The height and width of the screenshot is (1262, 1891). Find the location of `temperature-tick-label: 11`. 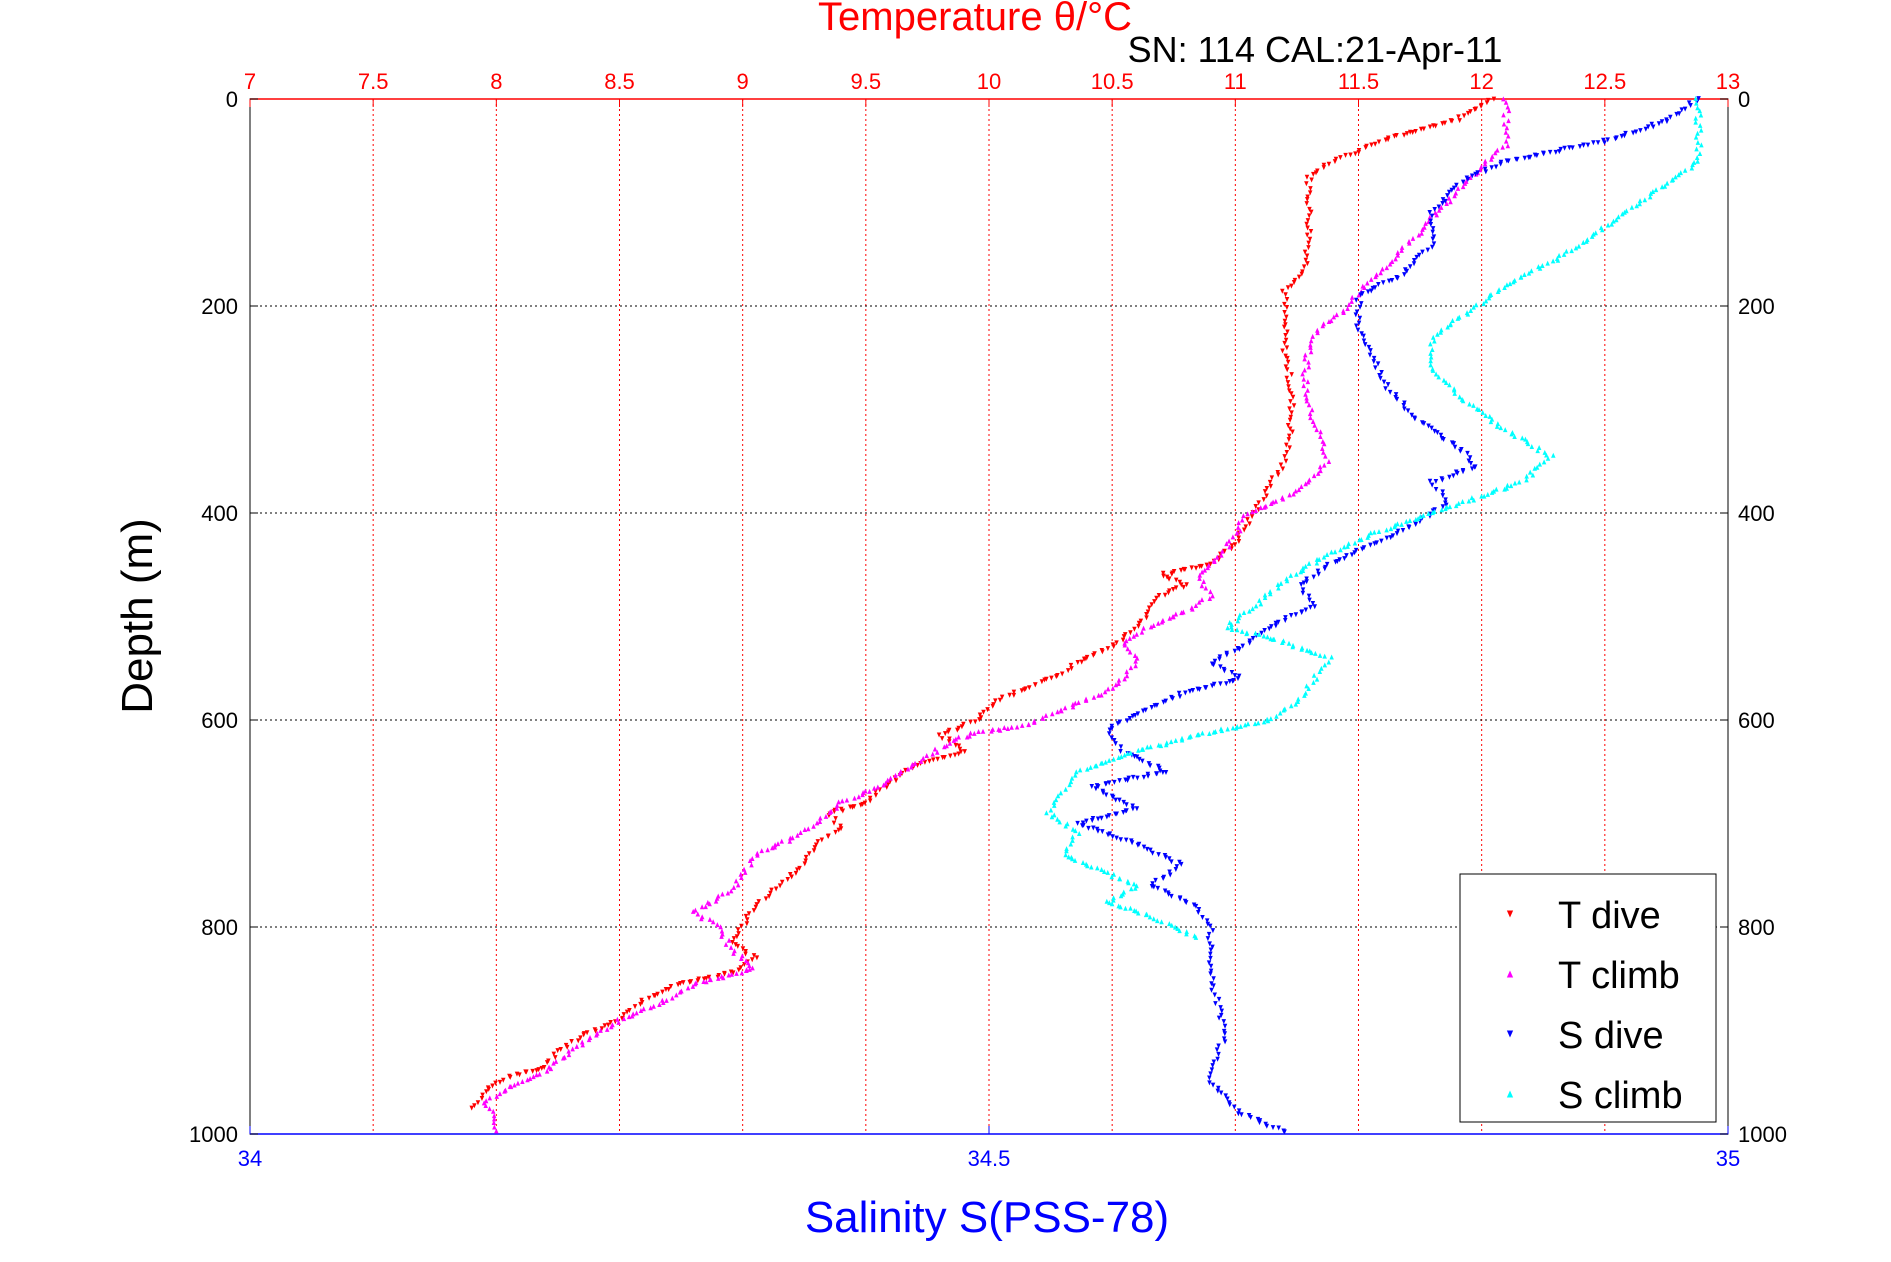

temperature-tick-label: 11 is located at coordinates (1235, 81).